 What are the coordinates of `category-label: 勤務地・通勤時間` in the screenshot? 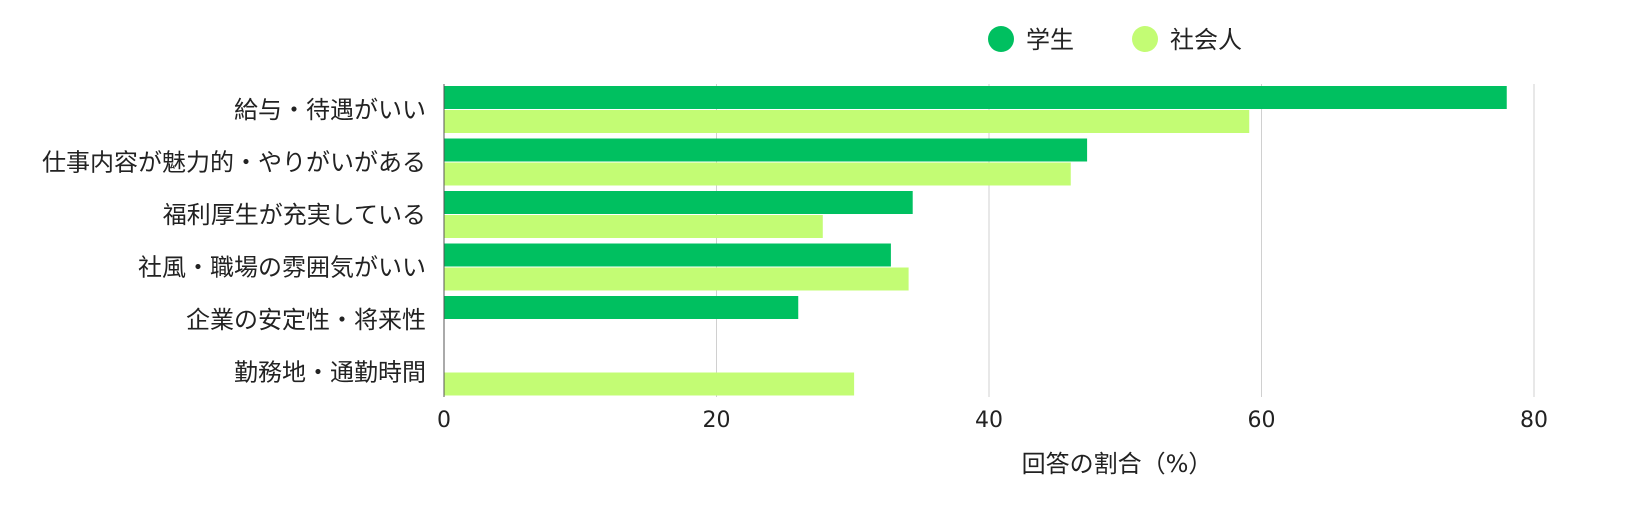 It's located at (330, 373).